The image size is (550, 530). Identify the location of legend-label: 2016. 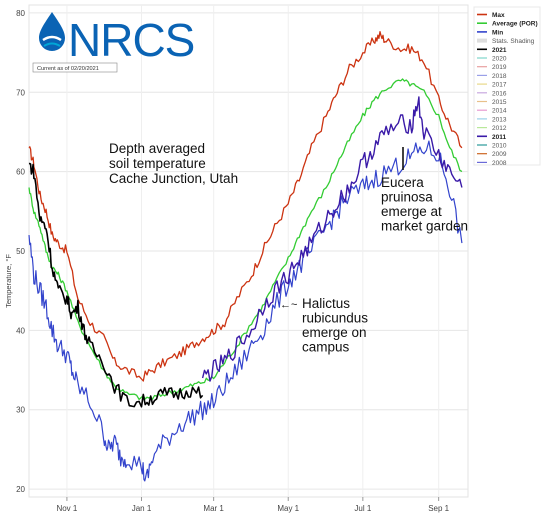
(499, 93).